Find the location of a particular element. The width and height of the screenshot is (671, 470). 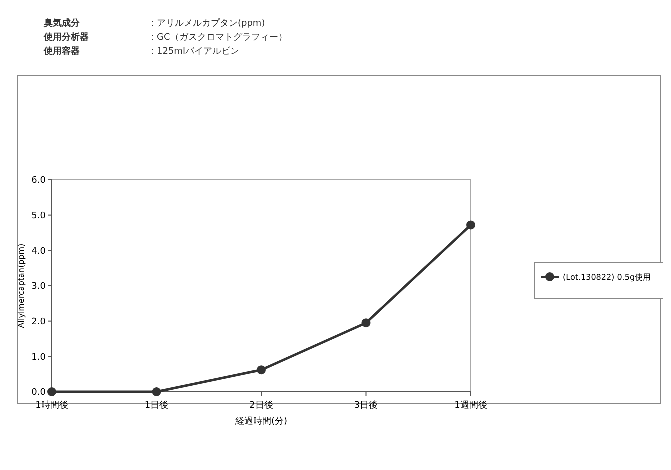

y-axis-title: Allylmercaptan(ppm) is located at coordinates (21, 286).